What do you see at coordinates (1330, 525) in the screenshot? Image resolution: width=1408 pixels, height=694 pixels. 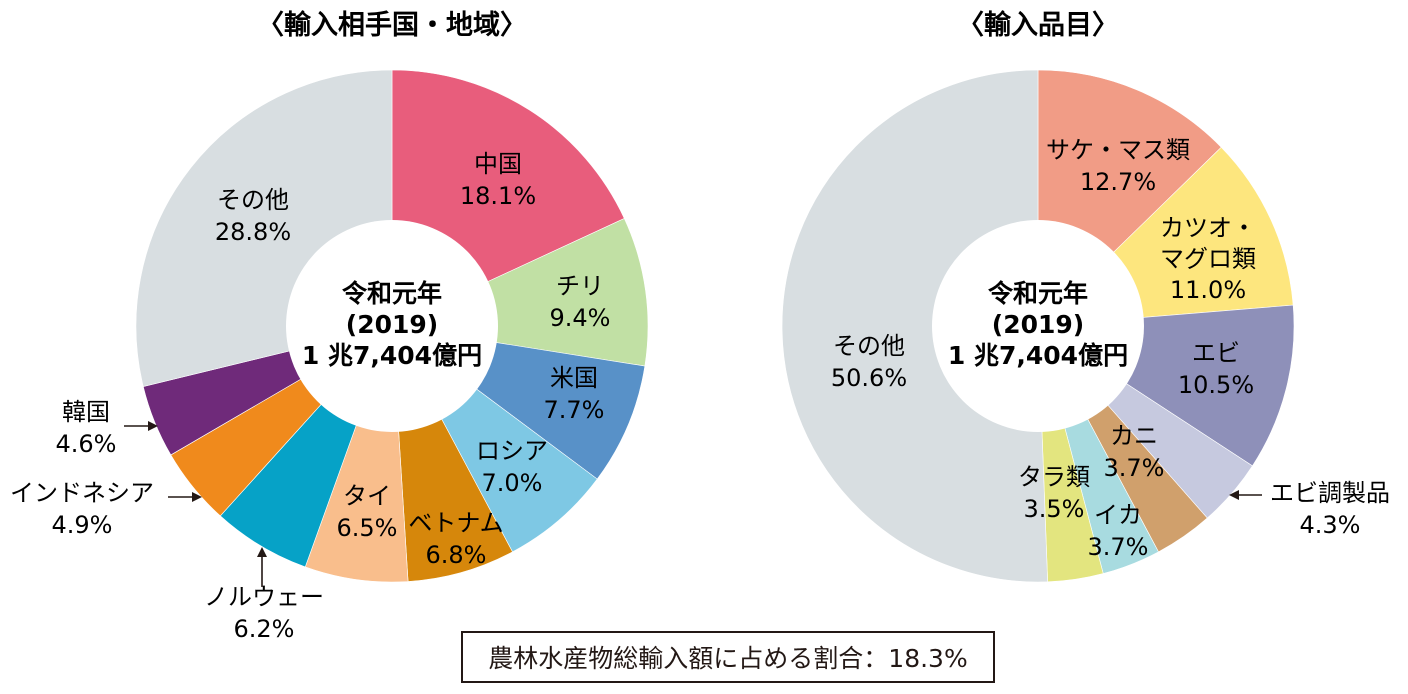 I see `slice-value-1-3: 4.3%` at bounding box center [1330, 525].